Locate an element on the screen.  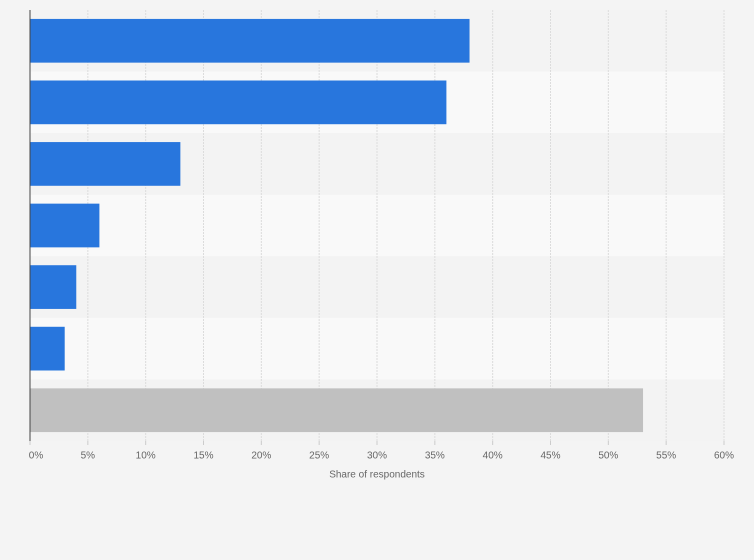
x-axis-label: Share of respondents is located at coordinates (377, 475).